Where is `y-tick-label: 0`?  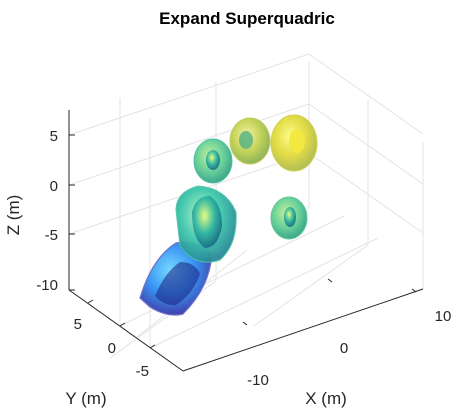 y-tick-label: 0 is located at coordinates (112, 348).